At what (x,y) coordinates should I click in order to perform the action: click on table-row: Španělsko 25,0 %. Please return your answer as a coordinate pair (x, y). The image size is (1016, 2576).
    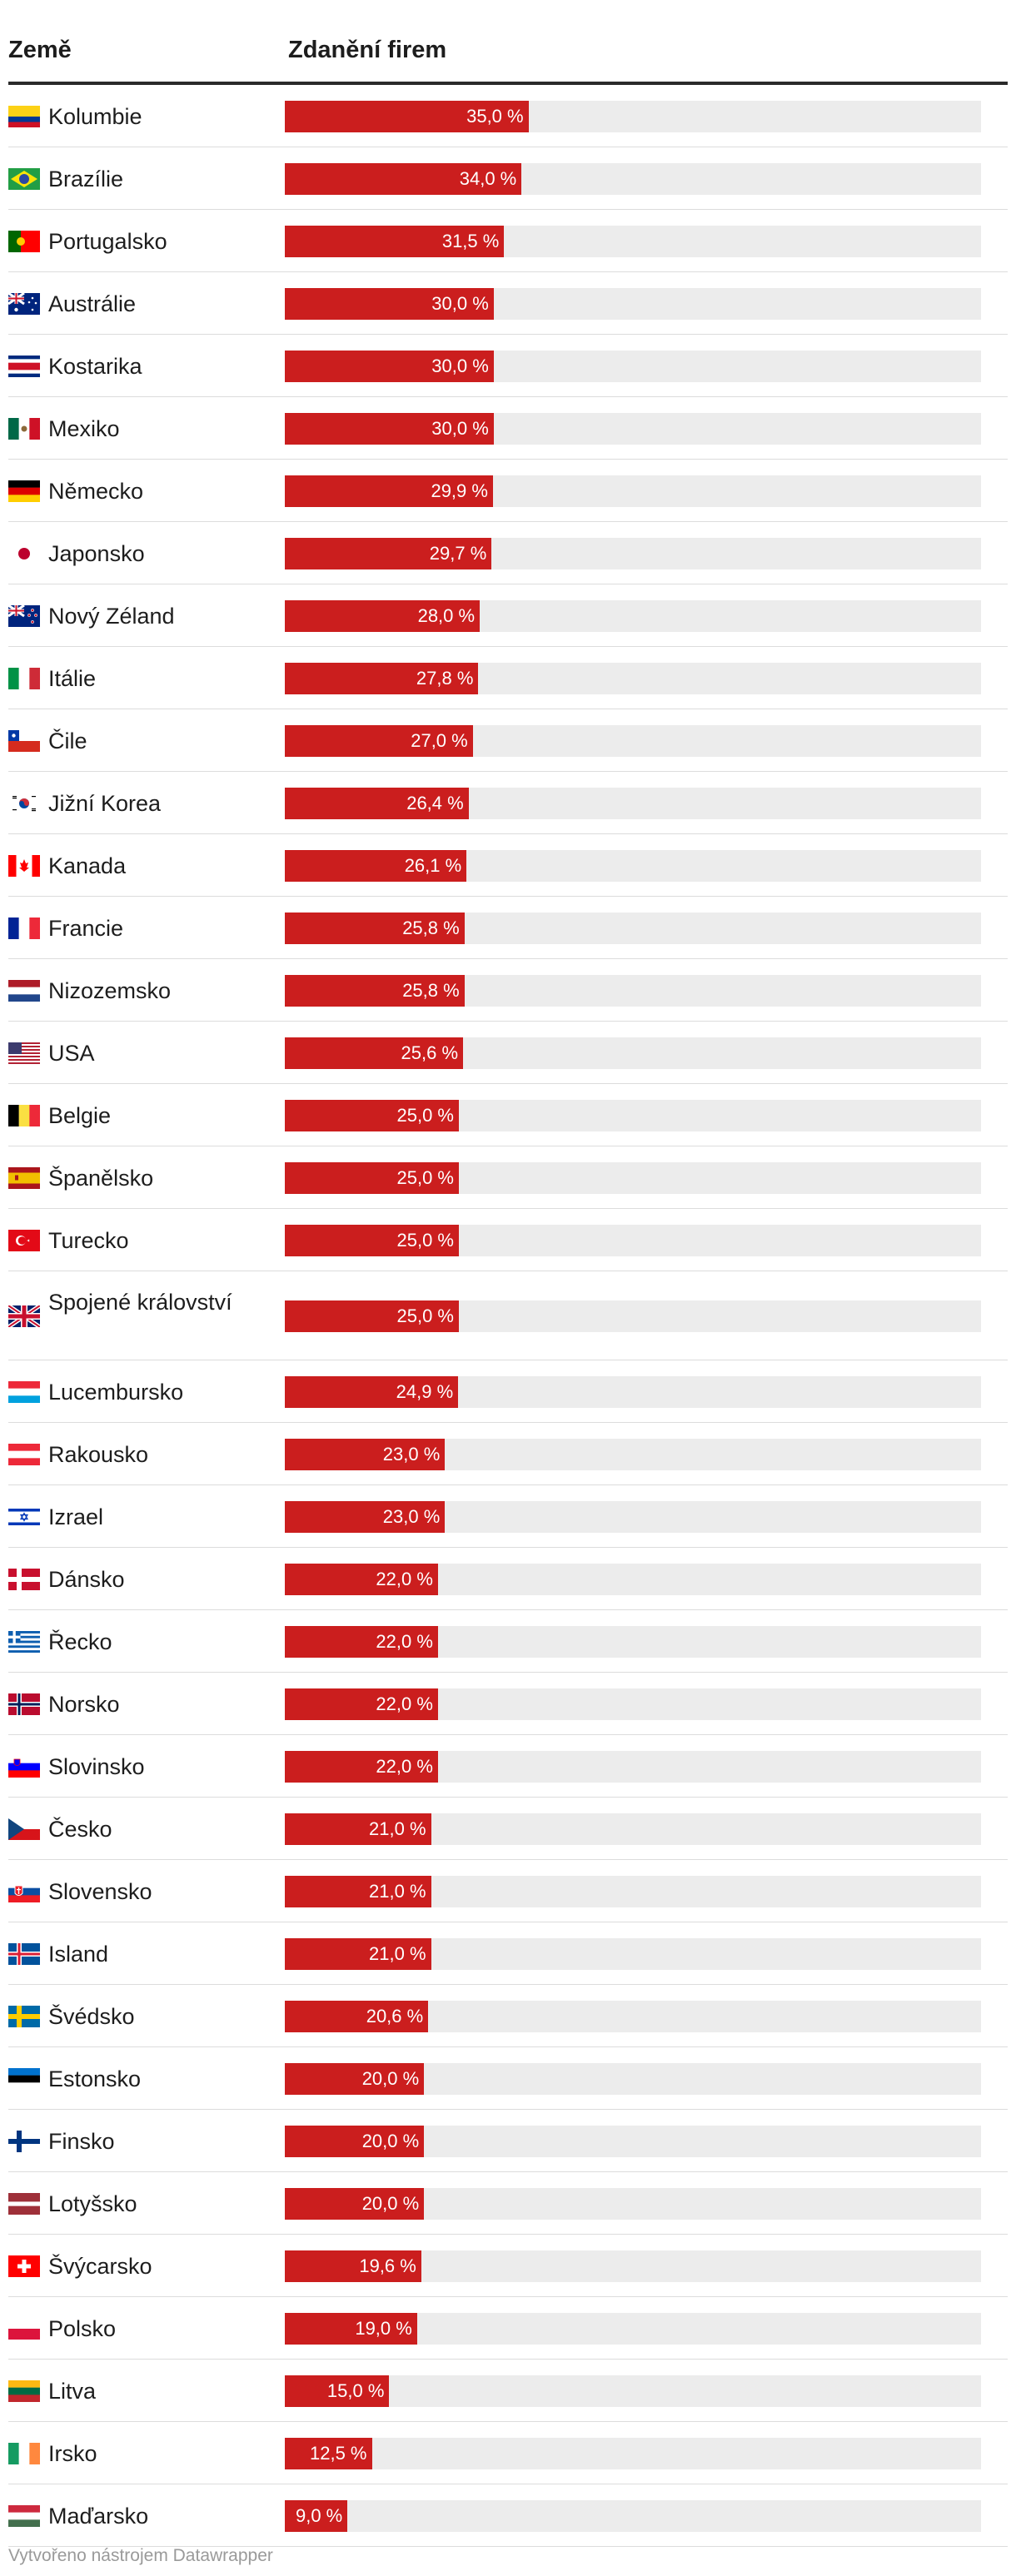
    Looking at the image, I should click on (508, 1177).